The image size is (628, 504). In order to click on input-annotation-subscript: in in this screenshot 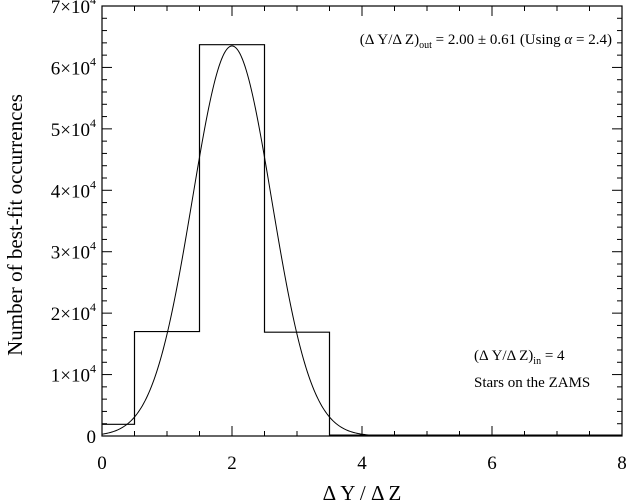, I will do `click(537, 361)`.